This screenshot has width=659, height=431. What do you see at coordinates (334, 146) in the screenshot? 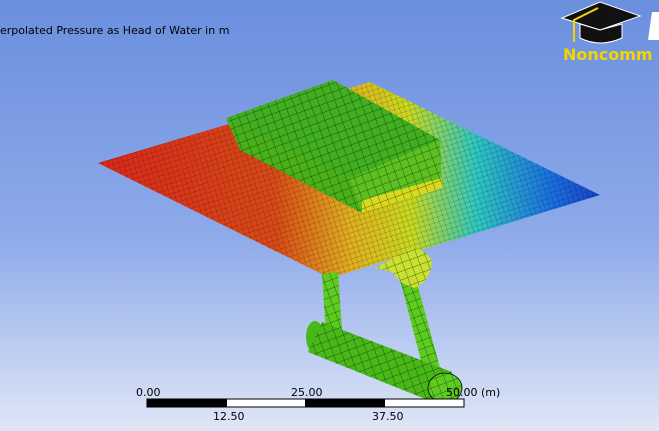
I see `hull-box` at bounding box center [334, 146].